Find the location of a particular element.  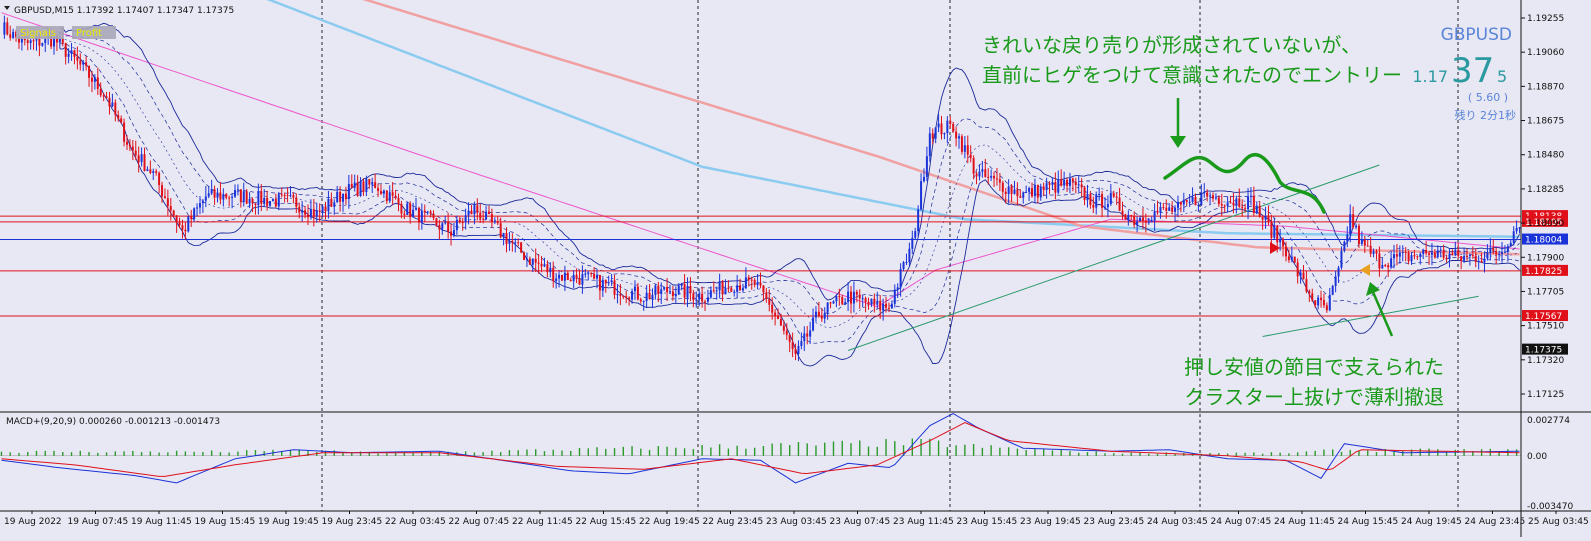

x-tick-label: 23 Aug 19:45 is located at coordinates (1050, 522).